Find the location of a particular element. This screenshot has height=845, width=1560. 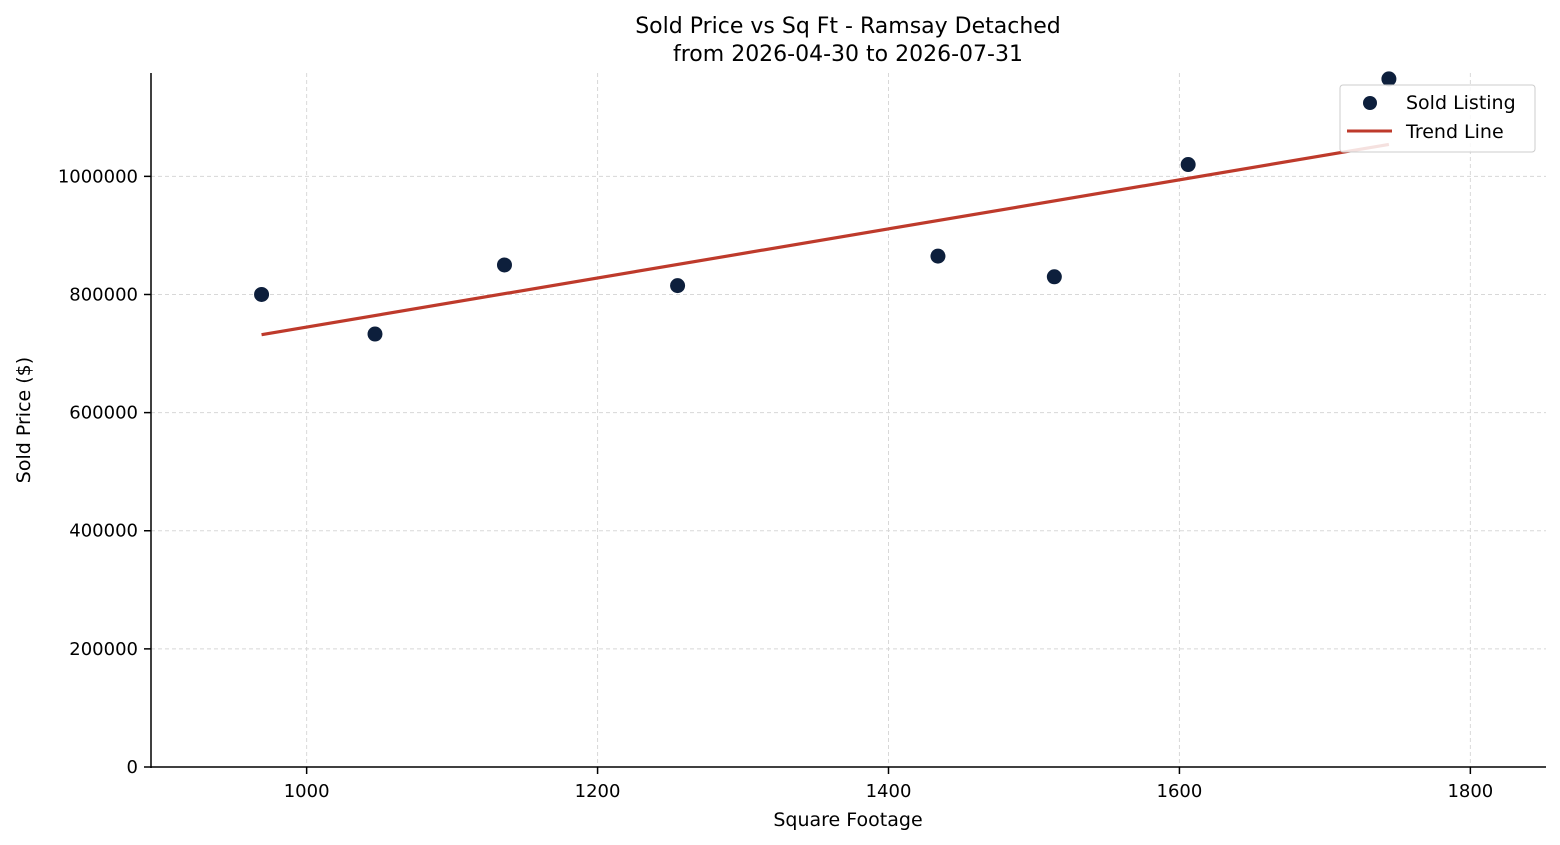

y-tick-label: 800000 is located at coordinates (103, 294).